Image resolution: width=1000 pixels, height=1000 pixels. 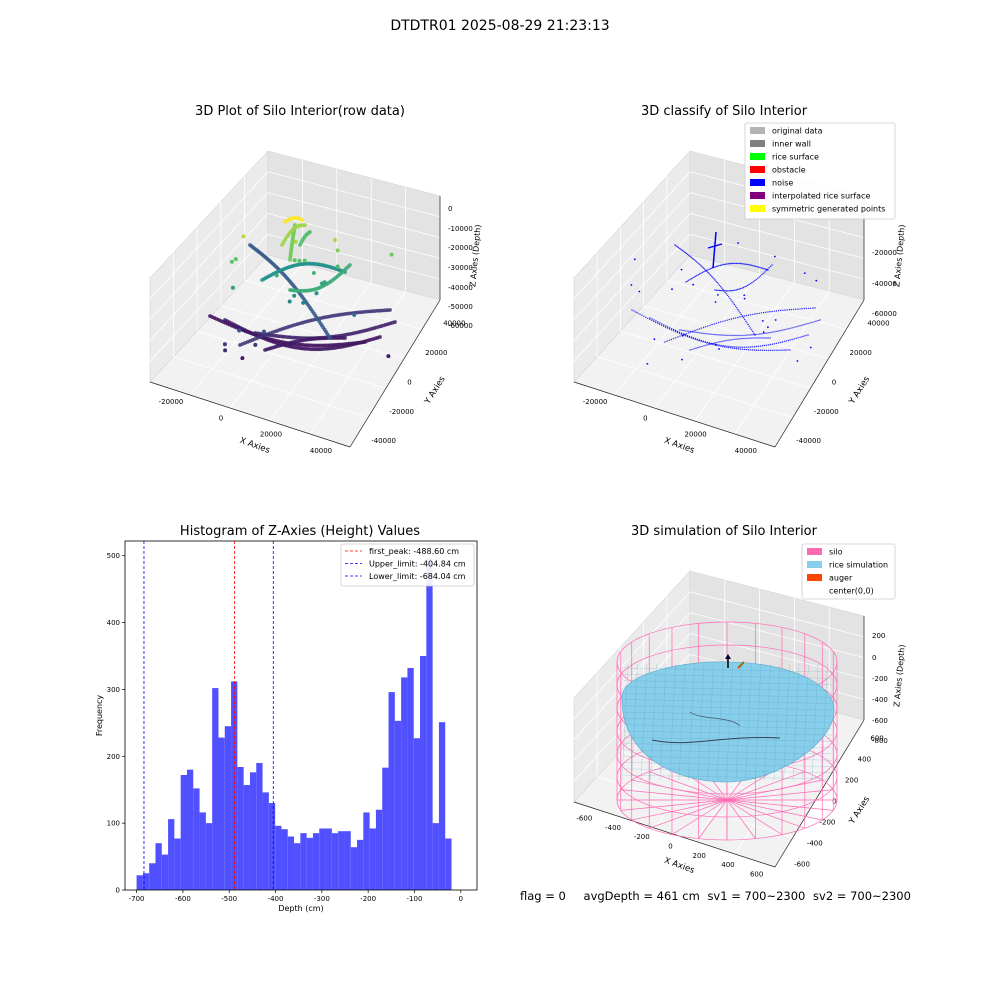 What do you see at coordinates (724, 531) in the screenshot?
I see `panel-title-simulation: 3D simulation of Silo Interior` at bounding box center [724, 531].